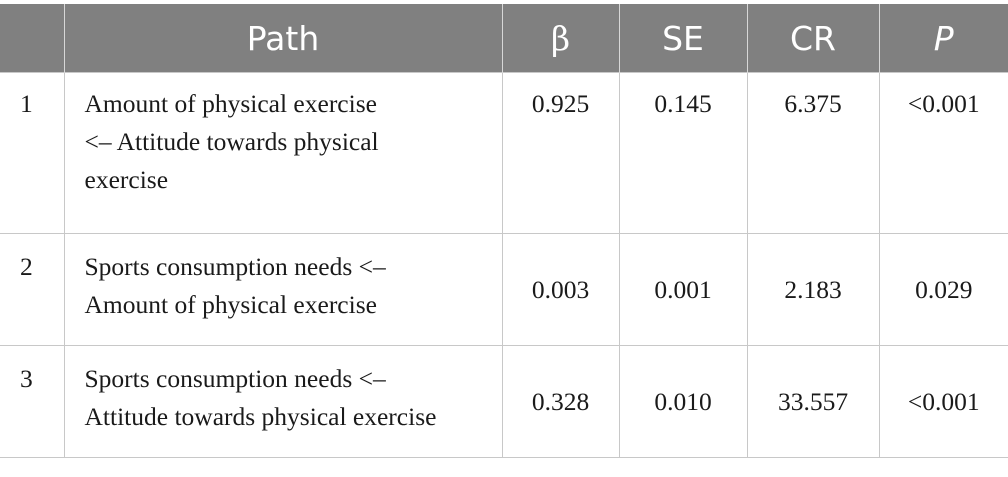 This screenshot has width=1008, height=477. What do you see at coordinates (683, 401) in the screenshot?
I see `se-value: 0.010` at bounding box center [683, 401].